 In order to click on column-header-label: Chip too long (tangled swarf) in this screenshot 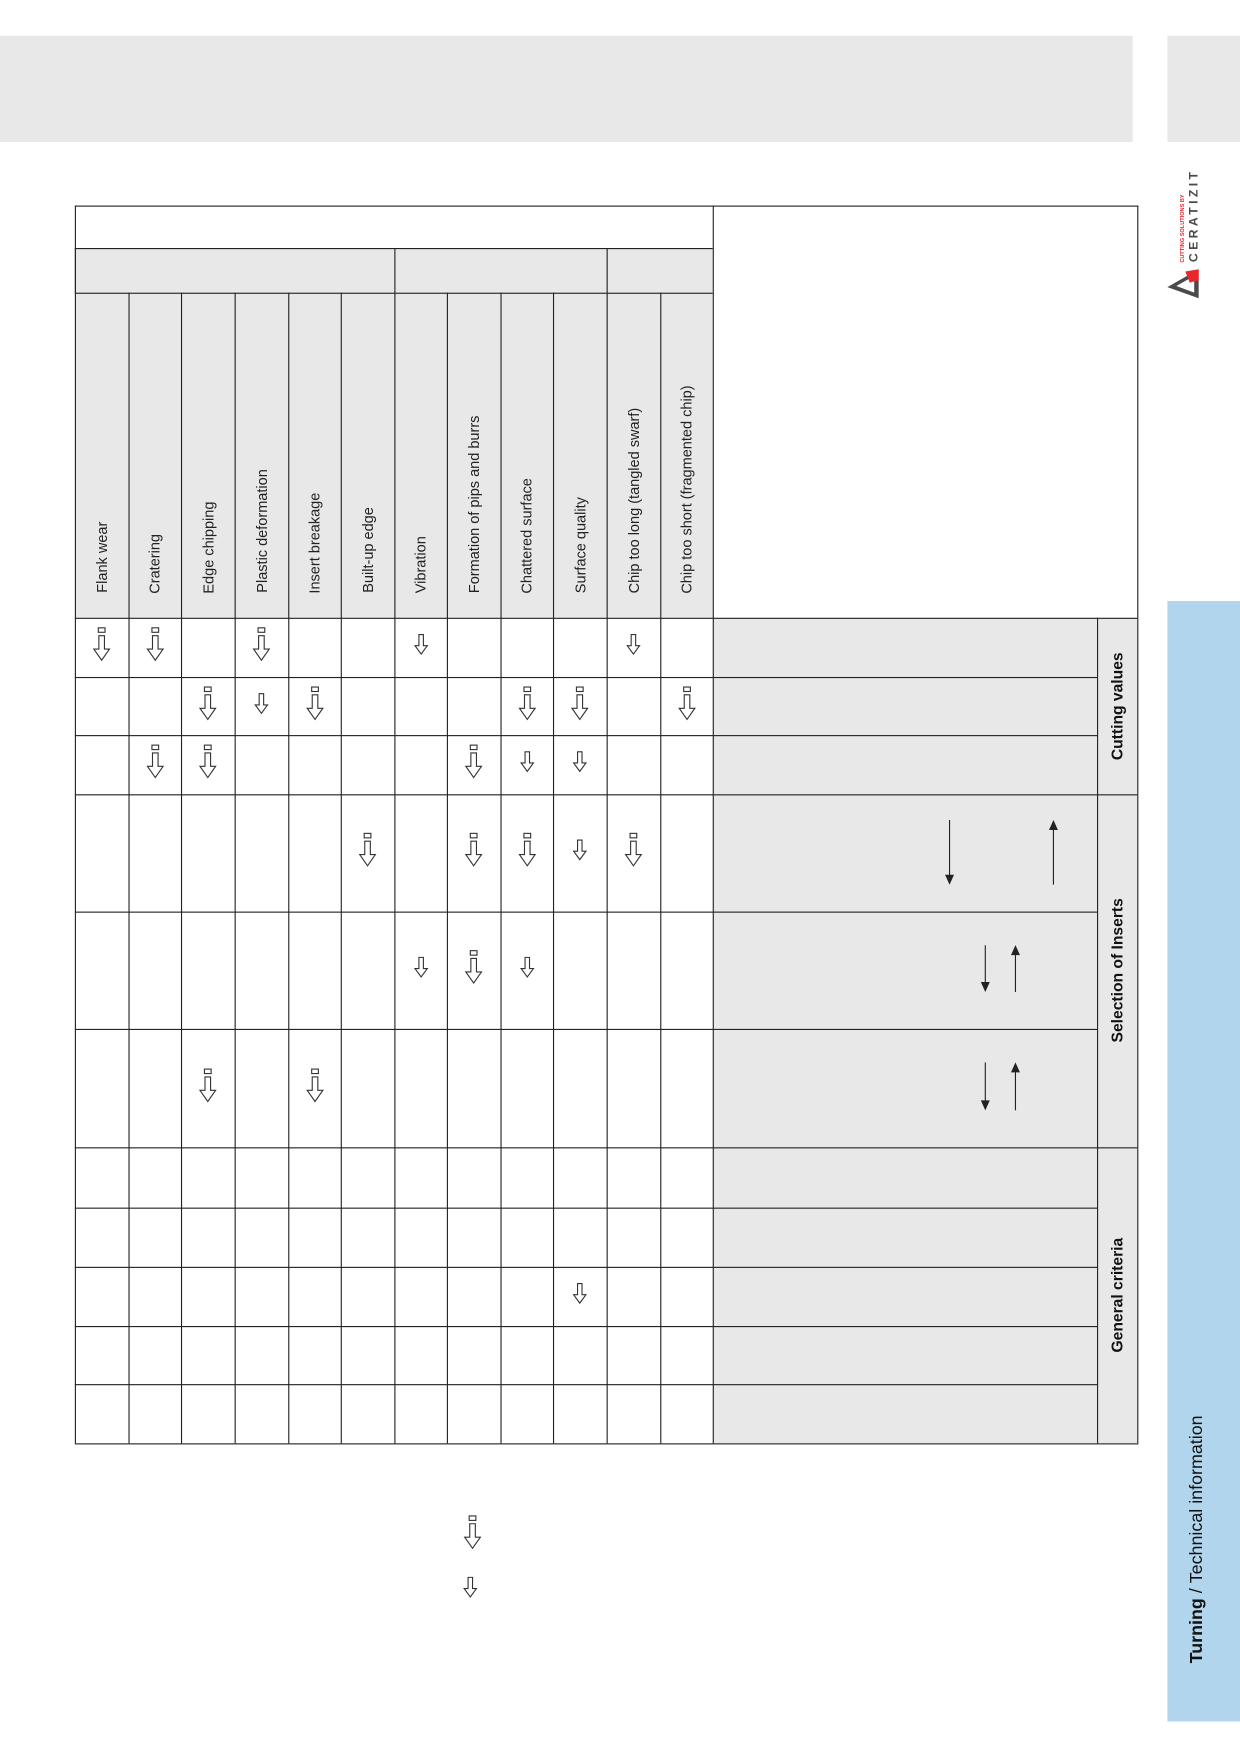, I will do `click(633, 500)`.